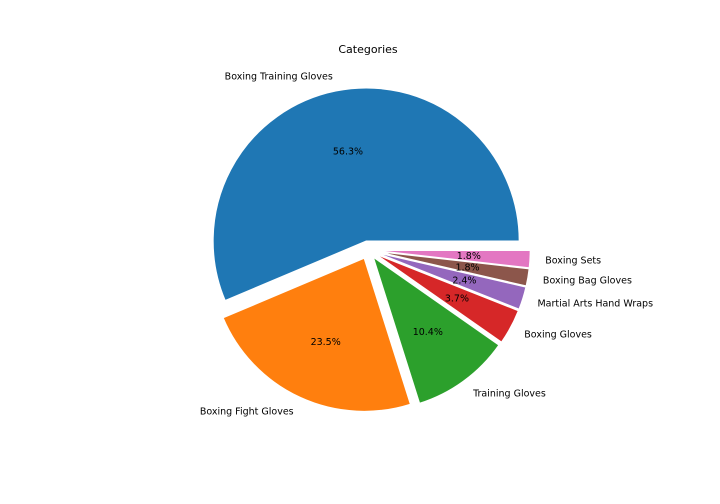 The height and width of the screenshot is (504, 720). What do you see at coordinates (469, 256) in the screenshot?
I see `pie-pct-label-boxing-sets: 1.8%` at bounding box center [469, 256].